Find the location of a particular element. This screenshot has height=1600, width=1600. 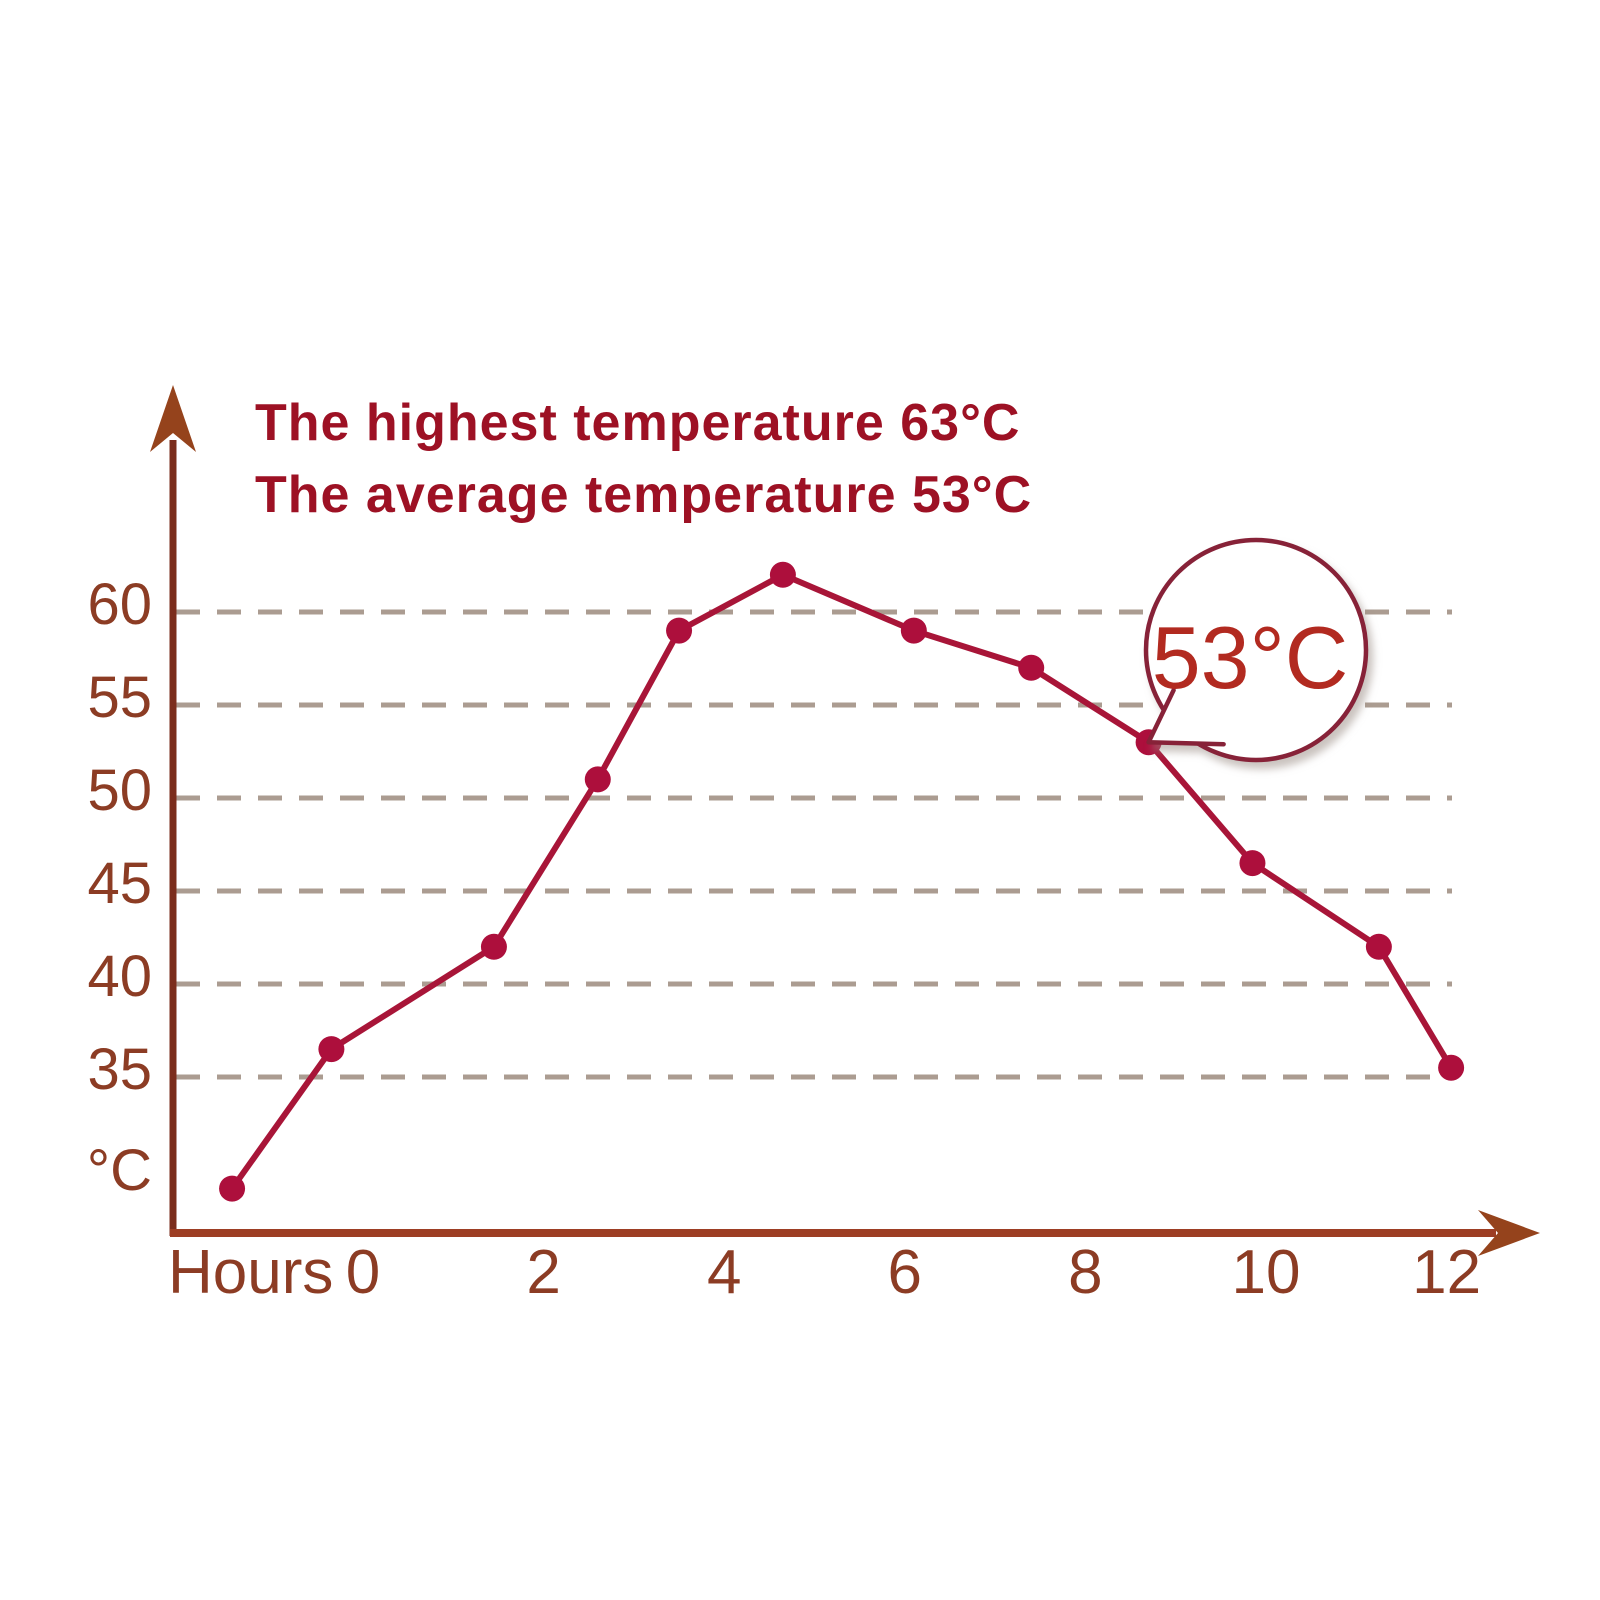

chart-title-line2: The average temperature 53°C is located at coordinates (643, 495).